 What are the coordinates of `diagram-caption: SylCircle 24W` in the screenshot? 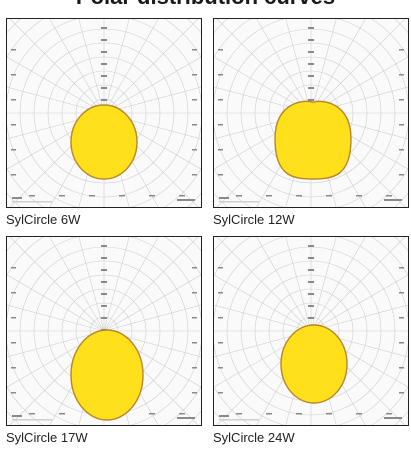 It's located at (254, 437).